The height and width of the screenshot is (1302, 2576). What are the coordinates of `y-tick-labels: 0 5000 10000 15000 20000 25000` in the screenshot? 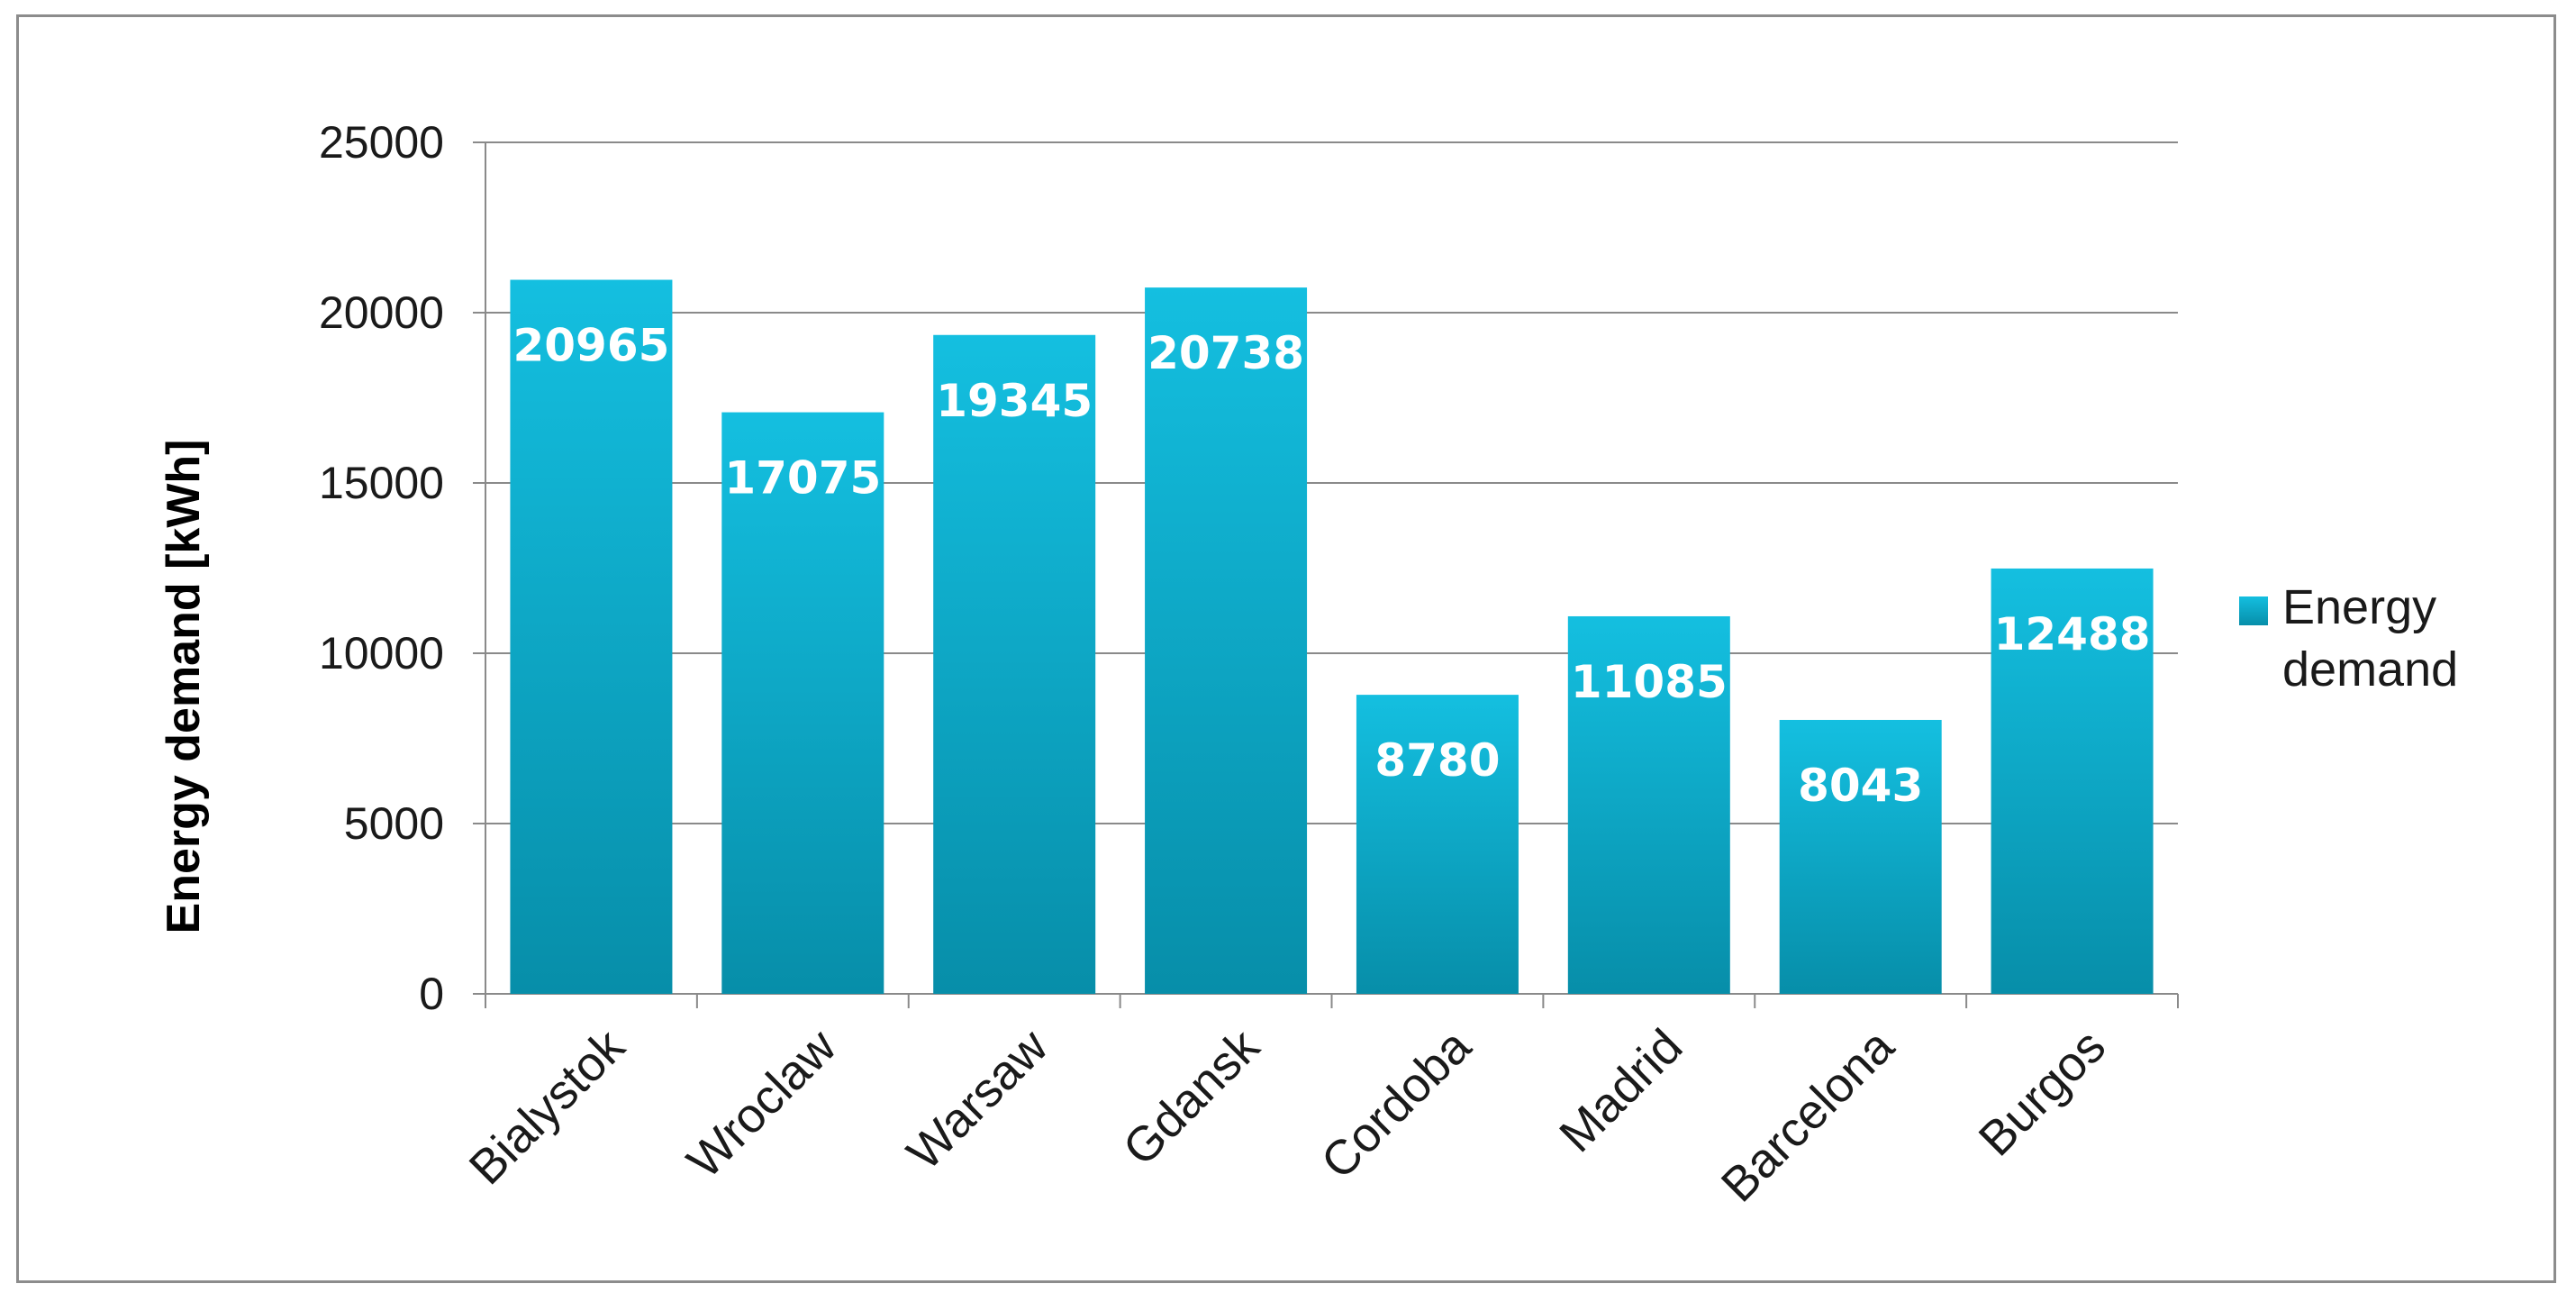 It's located at (382, 568).